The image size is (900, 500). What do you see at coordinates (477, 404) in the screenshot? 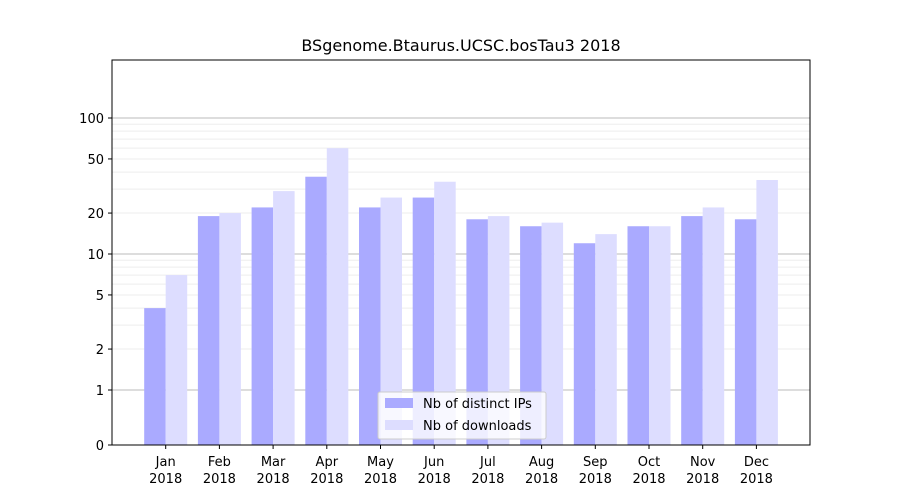
I see `legend-label-distinct-ips: Nb of distinct IPs` at bounding box center [477, 404].